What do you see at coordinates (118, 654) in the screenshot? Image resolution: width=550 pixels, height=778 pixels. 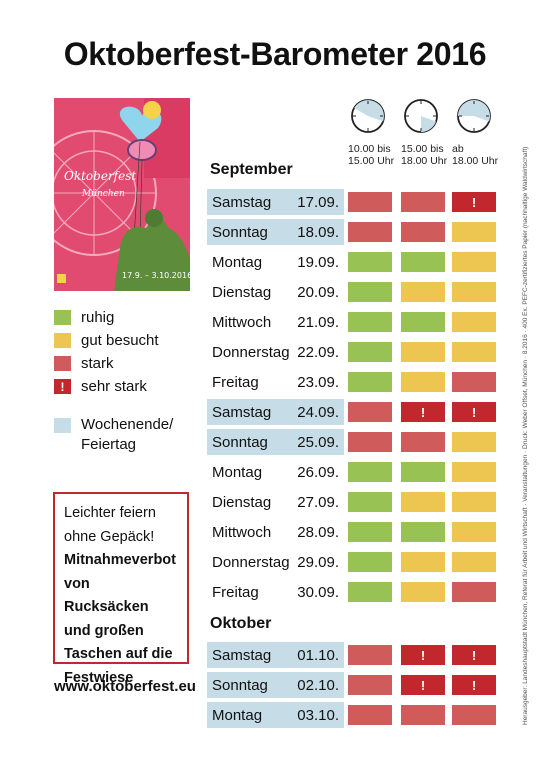 I see `notice-bold4: Taschen auf die` at bounding box center [118, 654].